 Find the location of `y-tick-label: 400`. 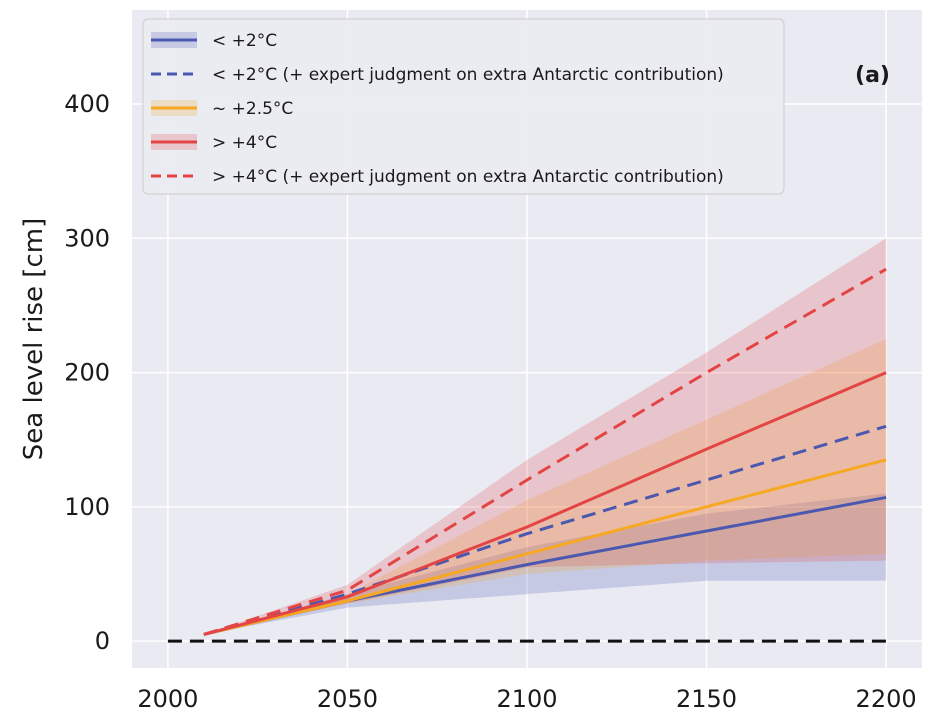

y-tick-label: 400 is located at coordinates (87, 104).